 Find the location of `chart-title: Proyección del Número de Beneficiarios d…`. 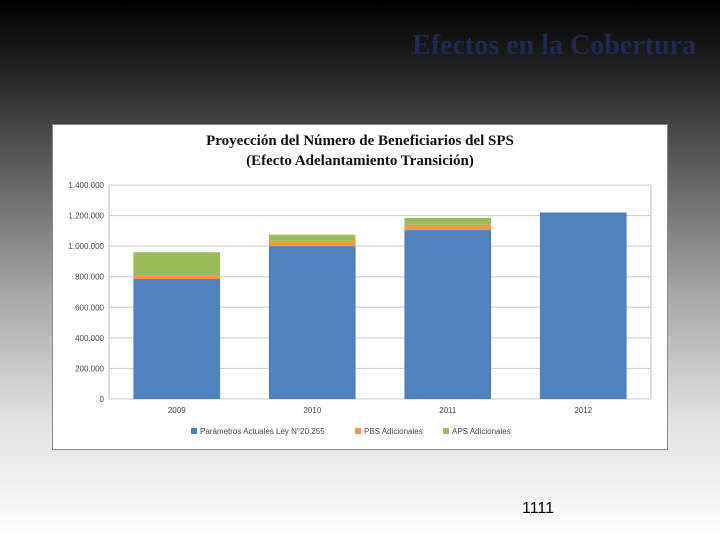

chart-title: Proyección del Número de Beneficiarios d… is located at coordinates (360, 141).